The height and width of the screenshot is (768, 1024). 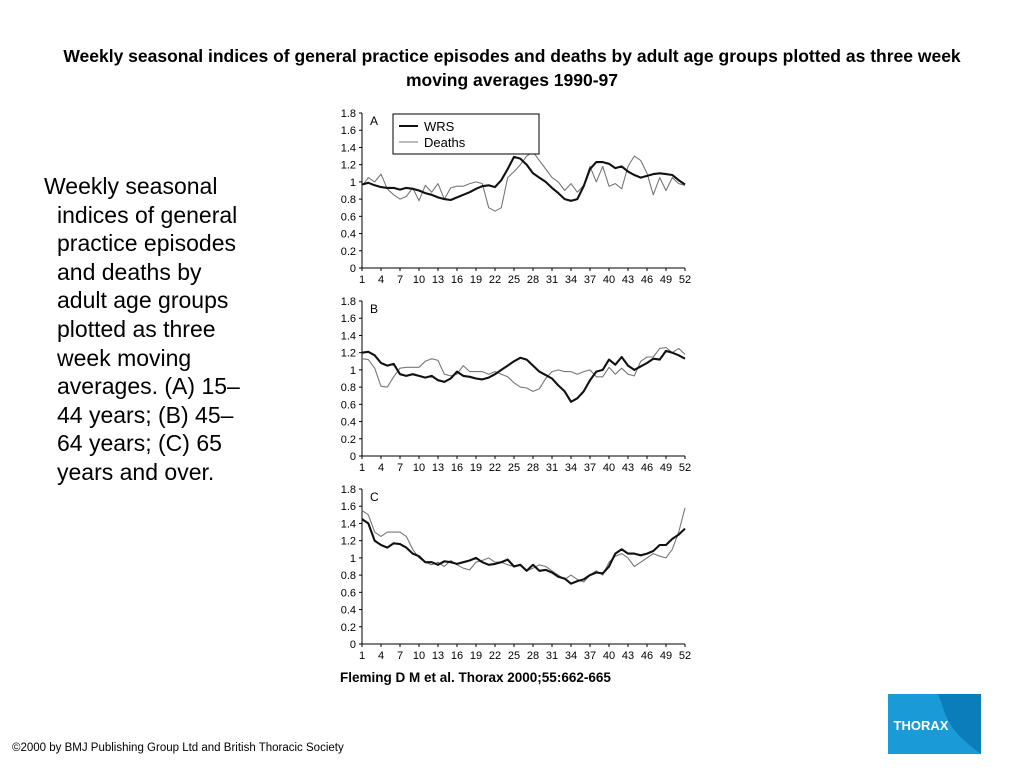 I want to click on series-line-deaths-c, so click(x=523, y=545).